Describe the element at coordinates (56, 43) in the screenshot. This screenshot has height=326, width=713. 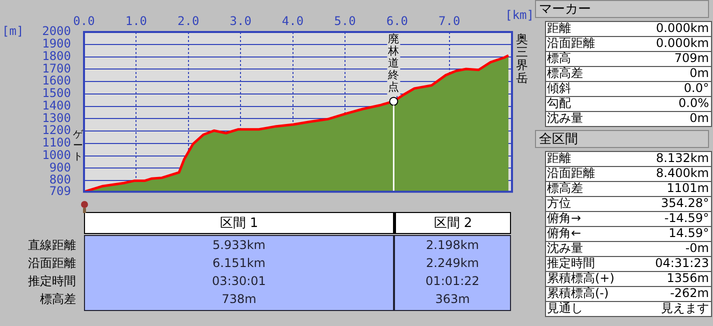
I see `y-tick-label: 1900` at that location.